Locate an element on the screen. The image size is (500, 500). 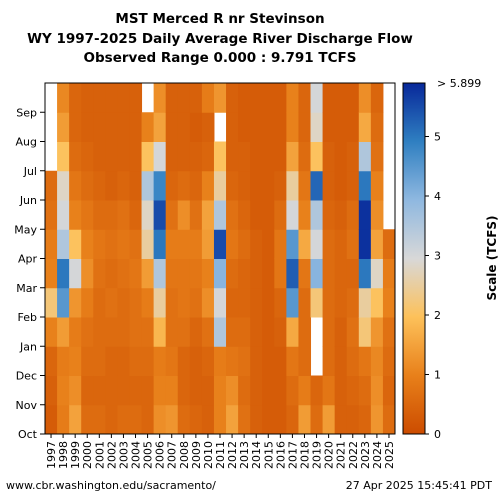
x-tick-label: 1997 is located at coordinates (51, 455).